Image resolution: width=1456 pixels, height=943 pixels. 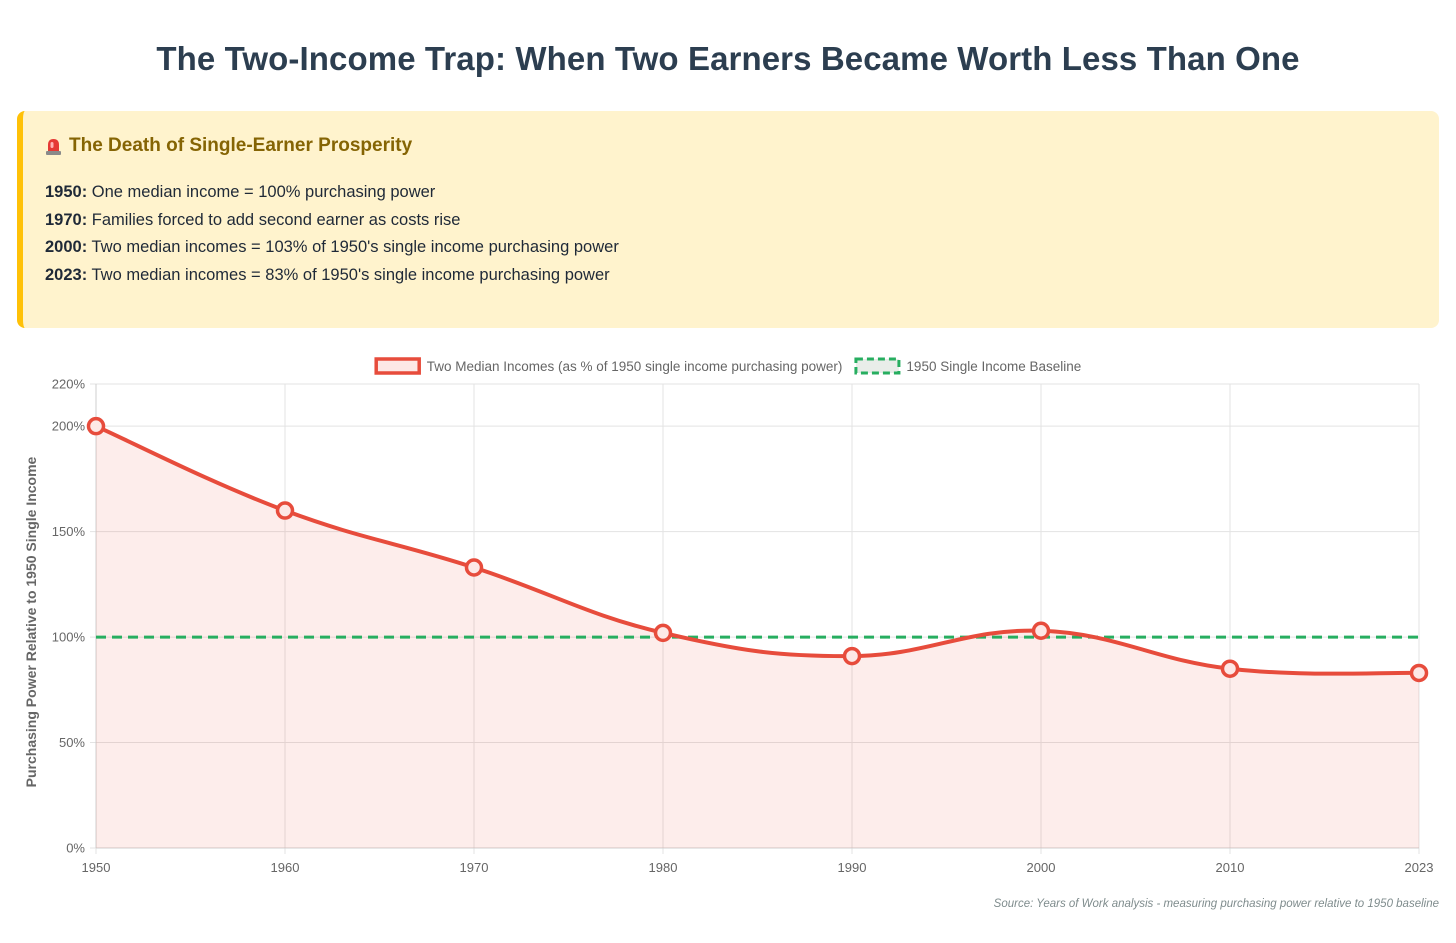 What do you see at coordinates (731, 146) in the screenshot?
I see `alert-heading: The Death of Single-Earner Prosperity` at bounding box center [731, 146].